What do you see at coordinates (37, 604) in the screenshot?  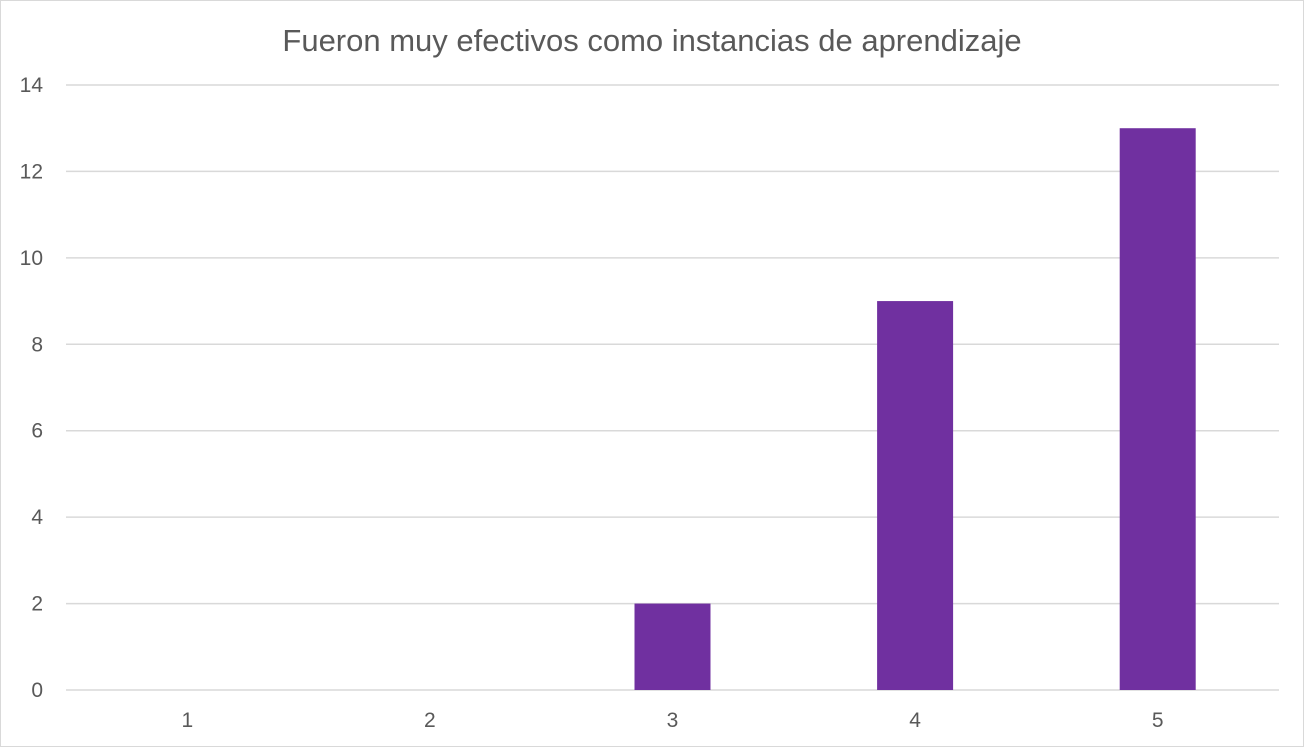 I see `y-tick-label-2: 2` at bounding box center [37, 604].